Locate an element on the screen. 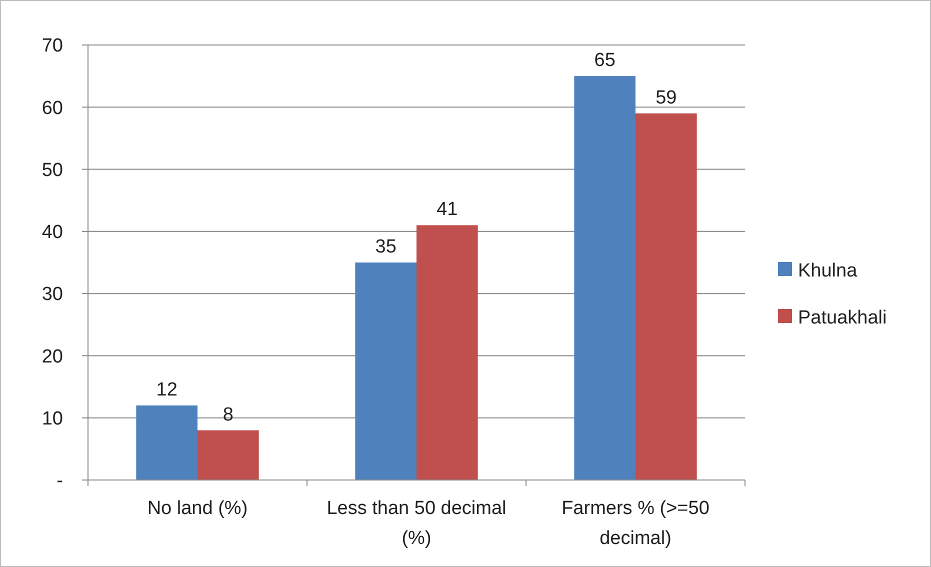  legend-label: Khulna is located at coordinates (828, 271).